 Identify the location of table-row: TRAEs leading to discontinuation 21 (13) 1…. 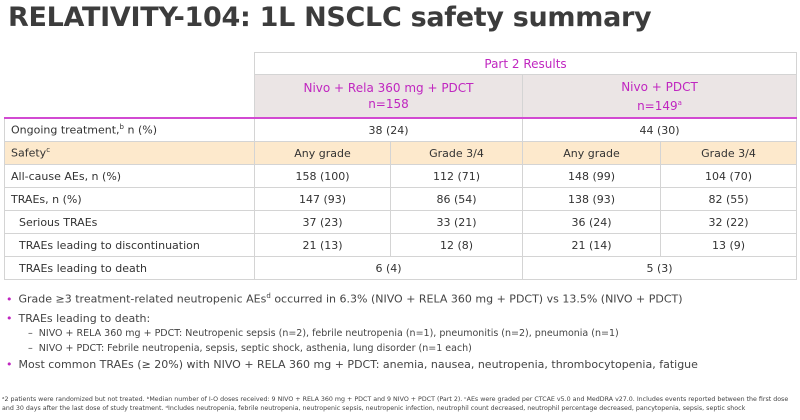
(401, 245).